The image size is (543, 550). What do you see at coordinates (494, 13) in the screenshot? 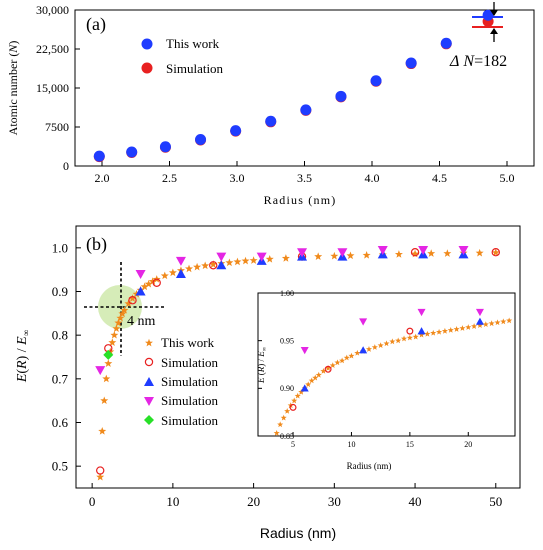
I see `delta-n-arrow-top-head` at bounding box center [494, 13].